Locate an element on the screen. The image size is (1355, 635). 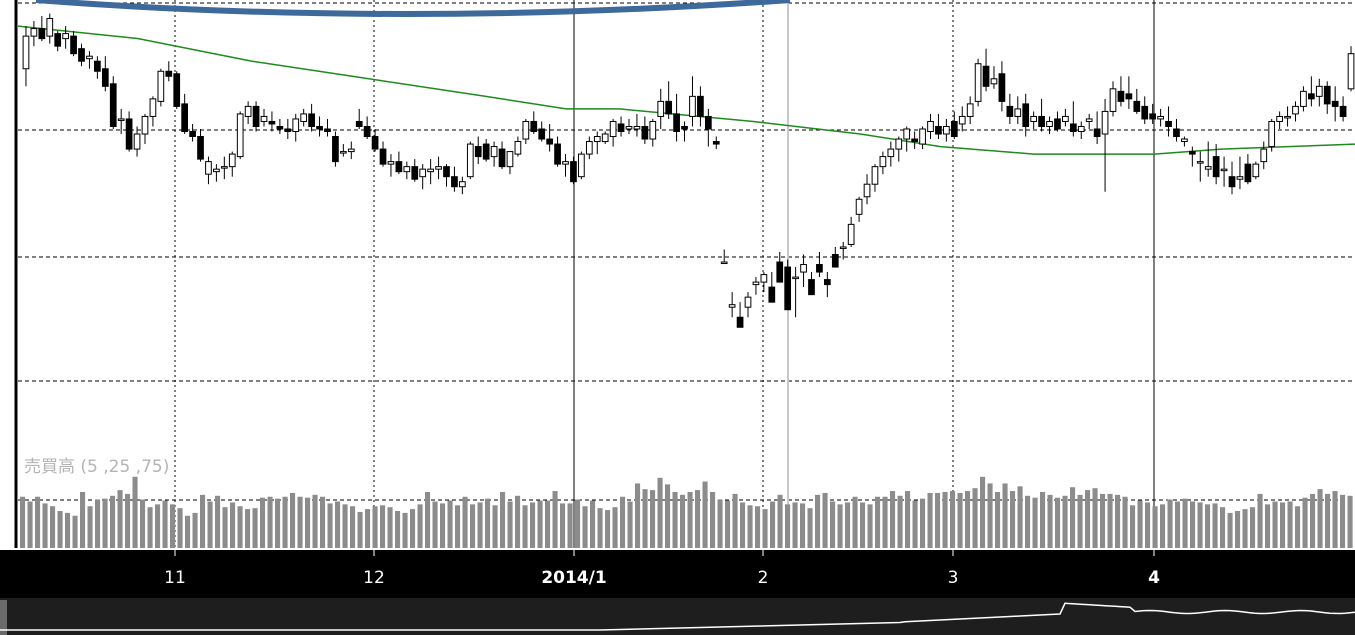
x-tick-label: 11 is located at coordinates (175, 578).